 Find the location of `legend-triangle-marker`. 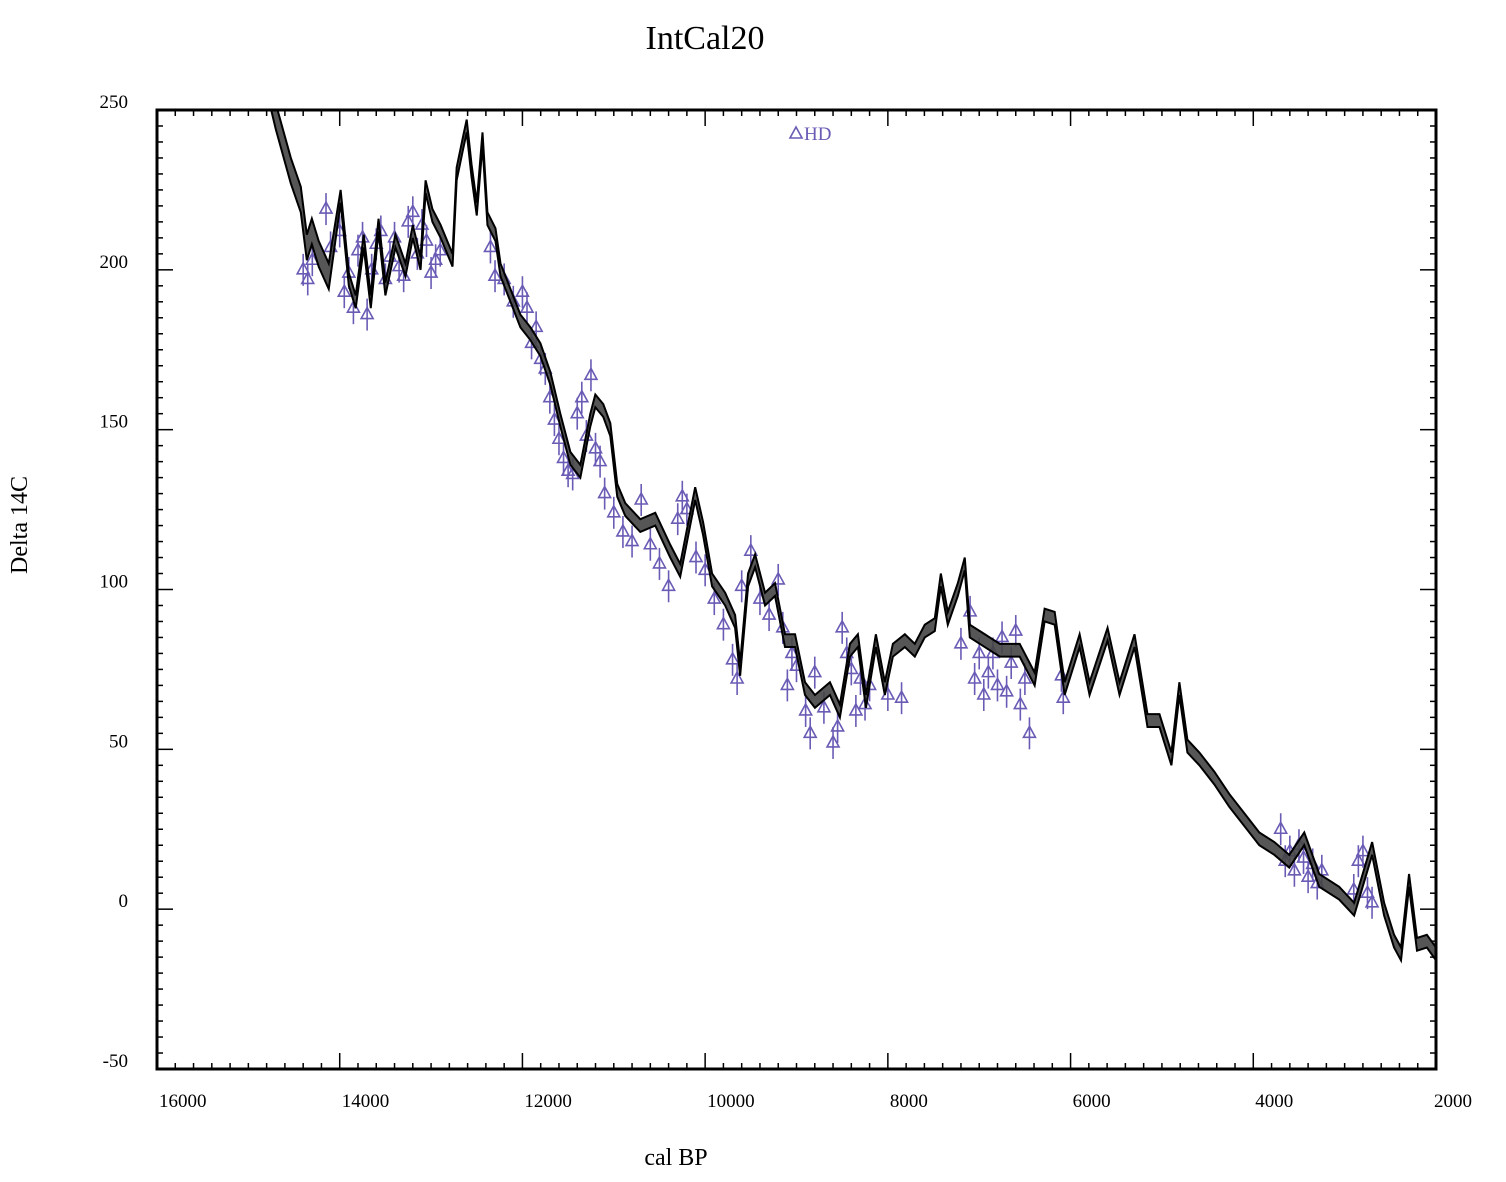

legend-triangle-marker is located at coordinates (796, 132).